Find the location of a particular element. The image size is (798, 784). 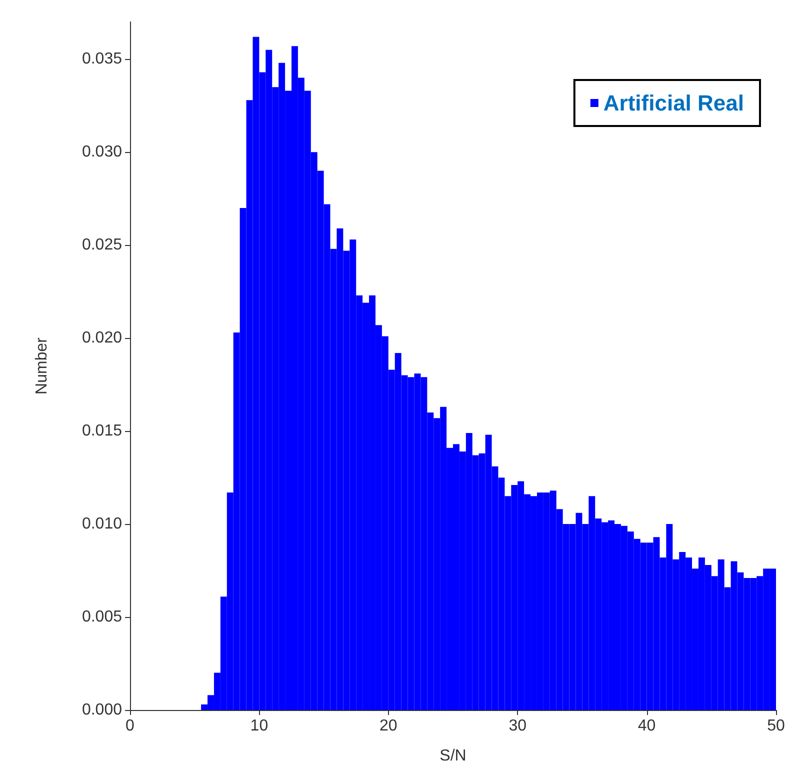

y-tick-label: 0.010 is located at coordinates (102, 524).